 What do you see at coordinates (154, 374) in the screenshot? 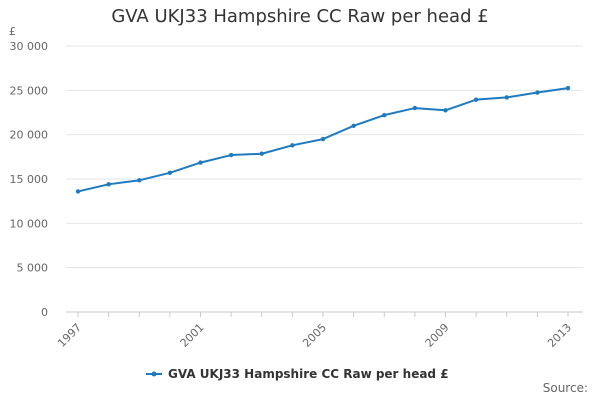
I see `legend-marker` at bounding box center [154, 374].